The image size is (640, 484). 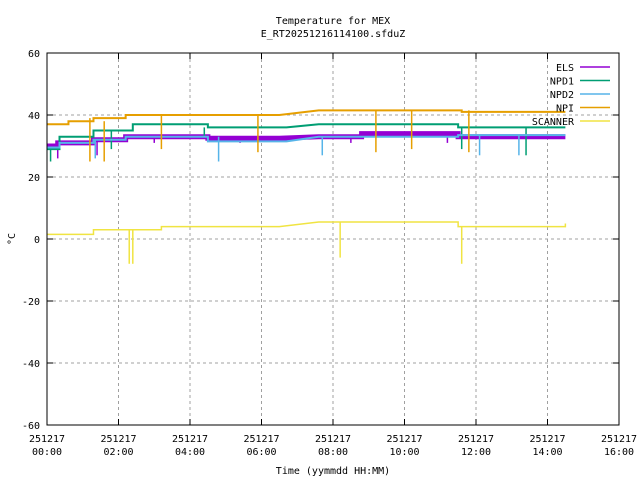 I want to click on series-line-scanner, so click(x=307, y=228).